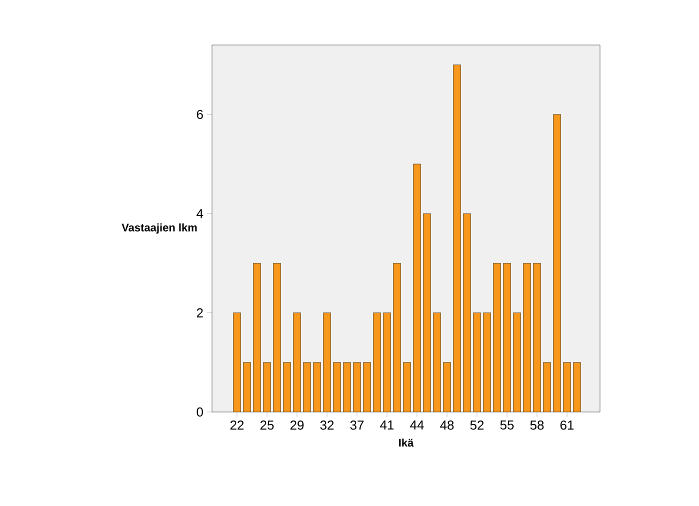  What do you see at coordinates (447, 425) in the screenshot?
I see `x-tick-label: 48` at bounding box center [447, 425].